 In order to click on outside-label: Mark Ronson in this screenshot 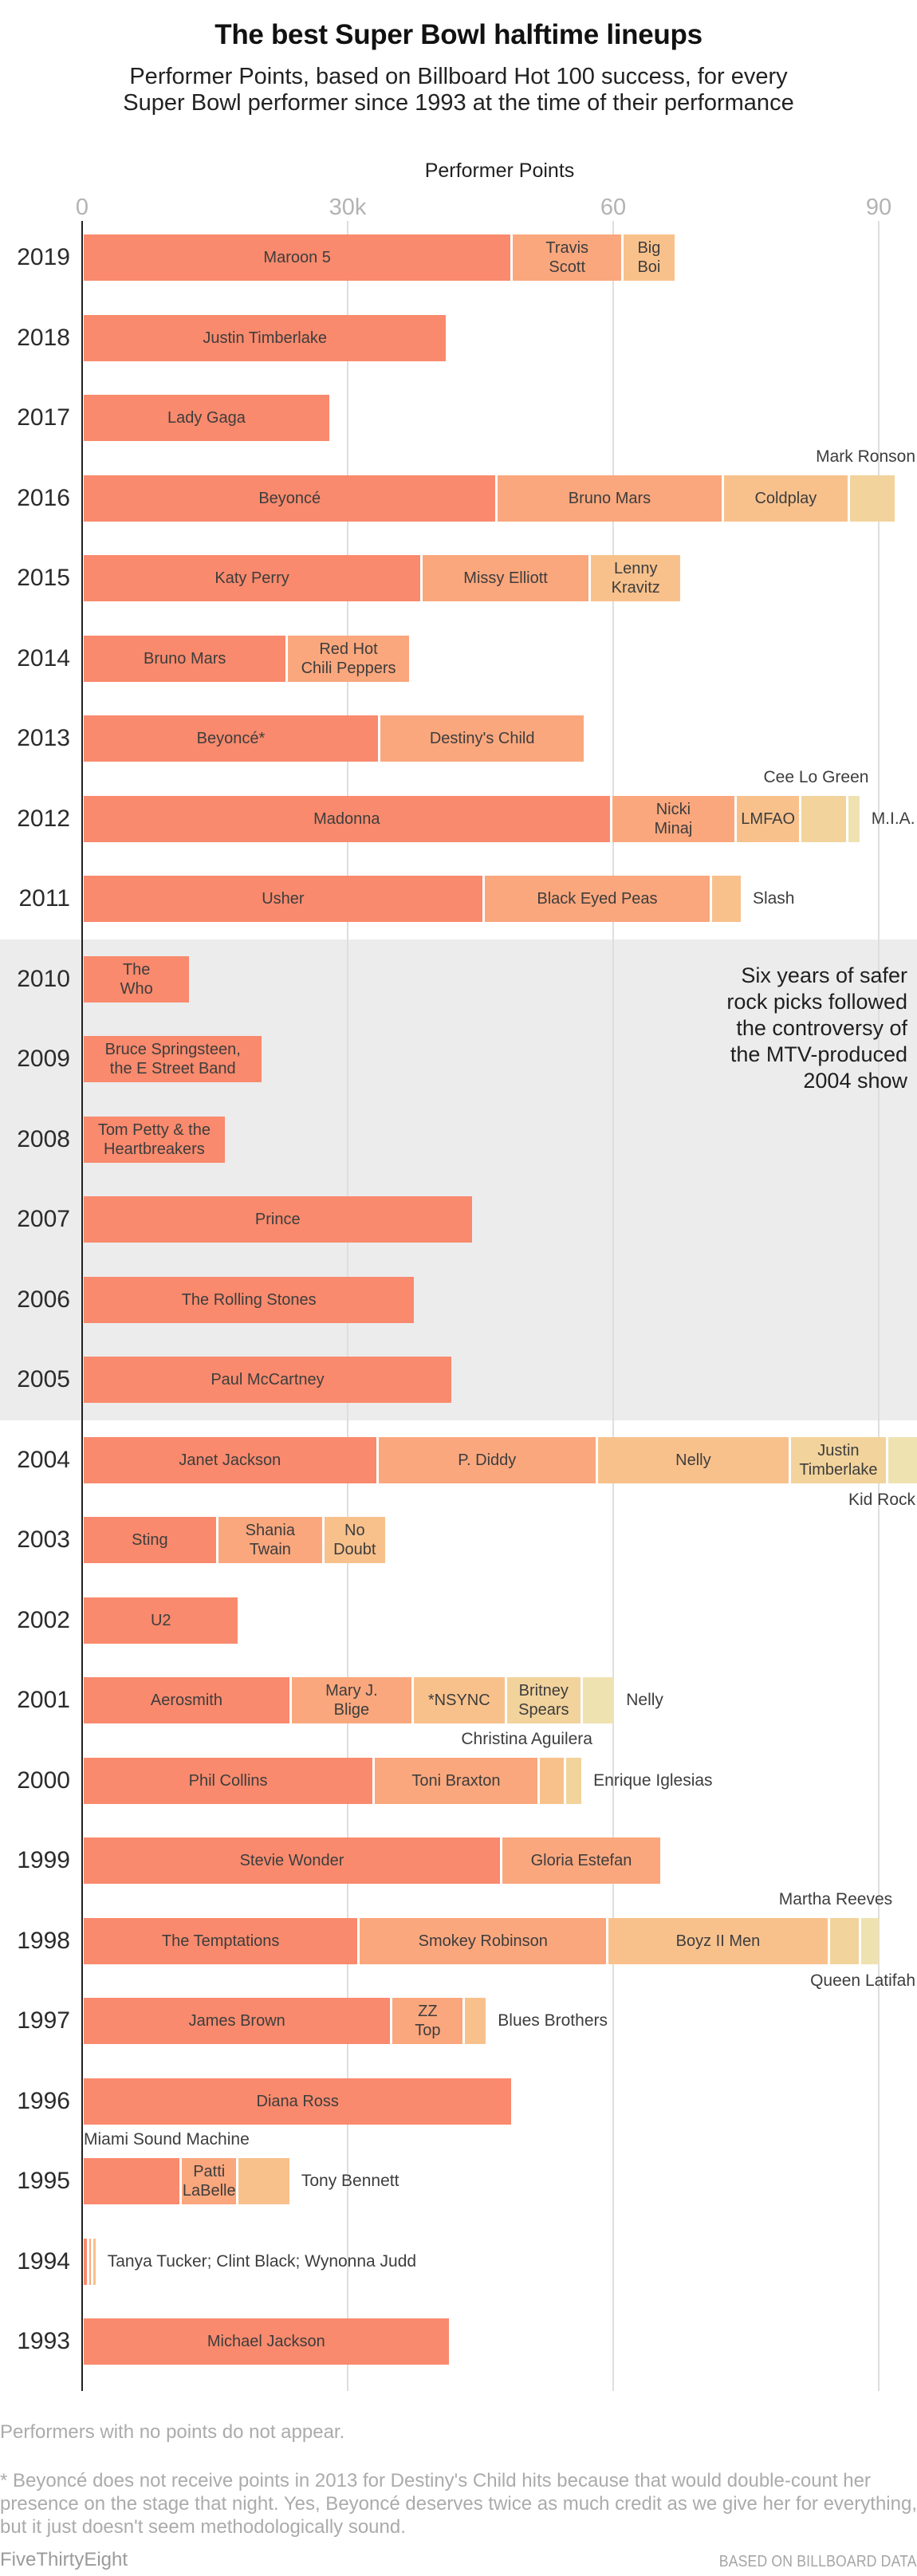, I will do `click(865, 456)`.